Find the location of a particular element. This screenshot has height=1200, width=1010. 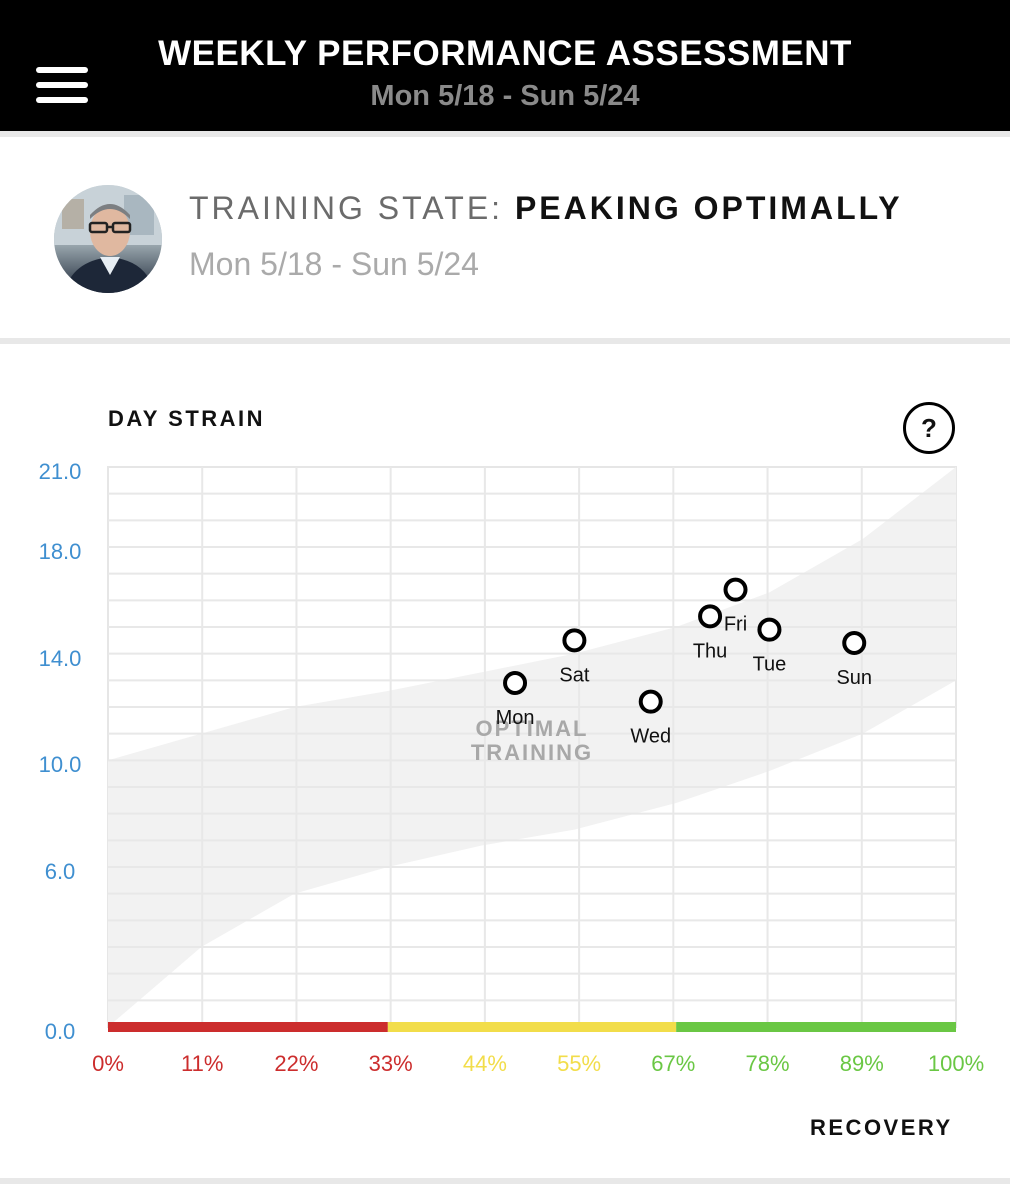

day-point-label: Sun is located at coordinates (854, 678).